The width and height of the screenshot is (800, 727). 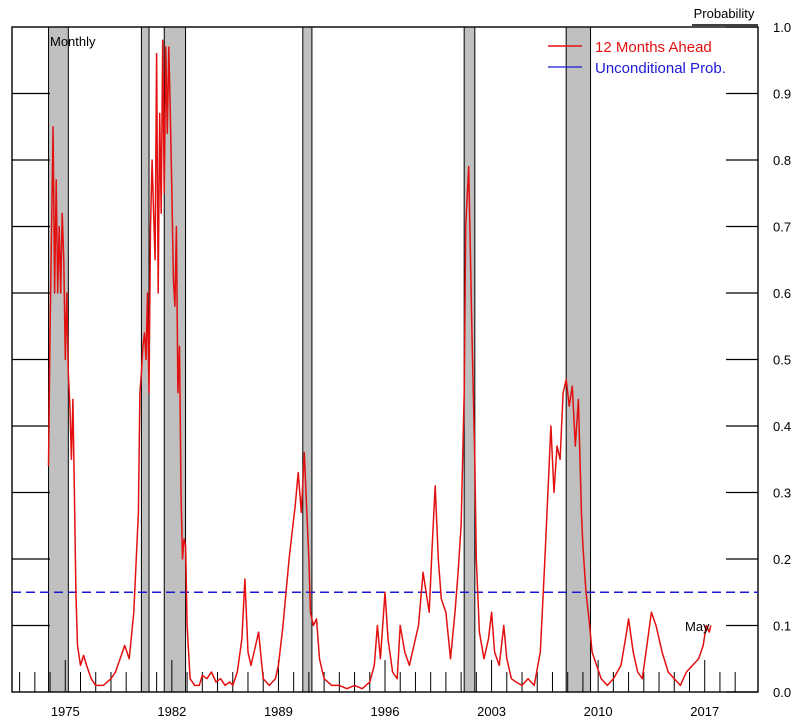 What do you see at coordinates (660, 68) in the screenshot?
I see `legend-label-unconditional: Unconditional Prob.` at bounding box center [660, 68].